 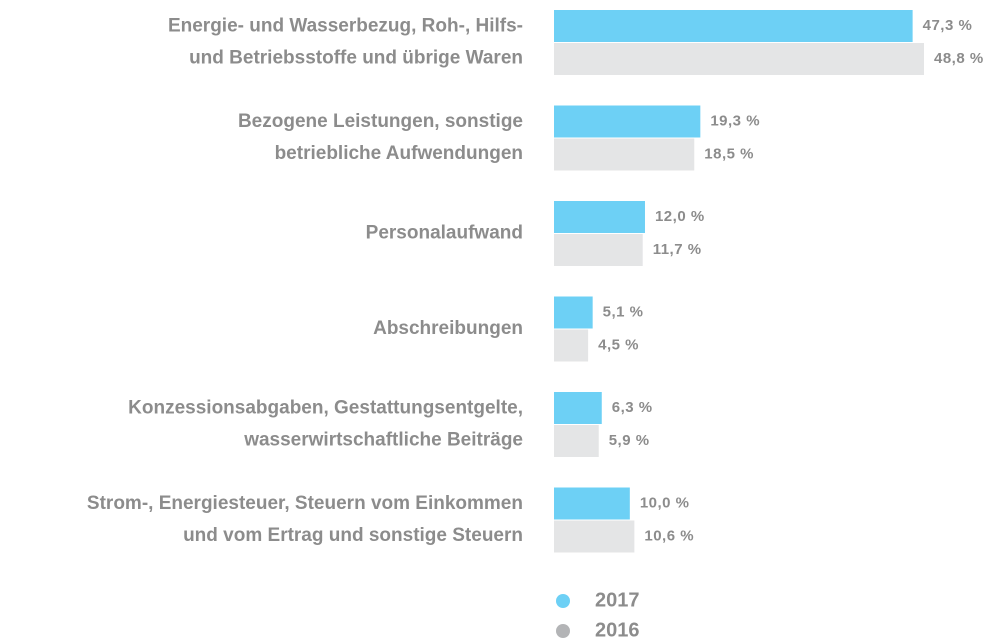 I want to click on value-label: 4,5 %, so click(x=618, y=344).